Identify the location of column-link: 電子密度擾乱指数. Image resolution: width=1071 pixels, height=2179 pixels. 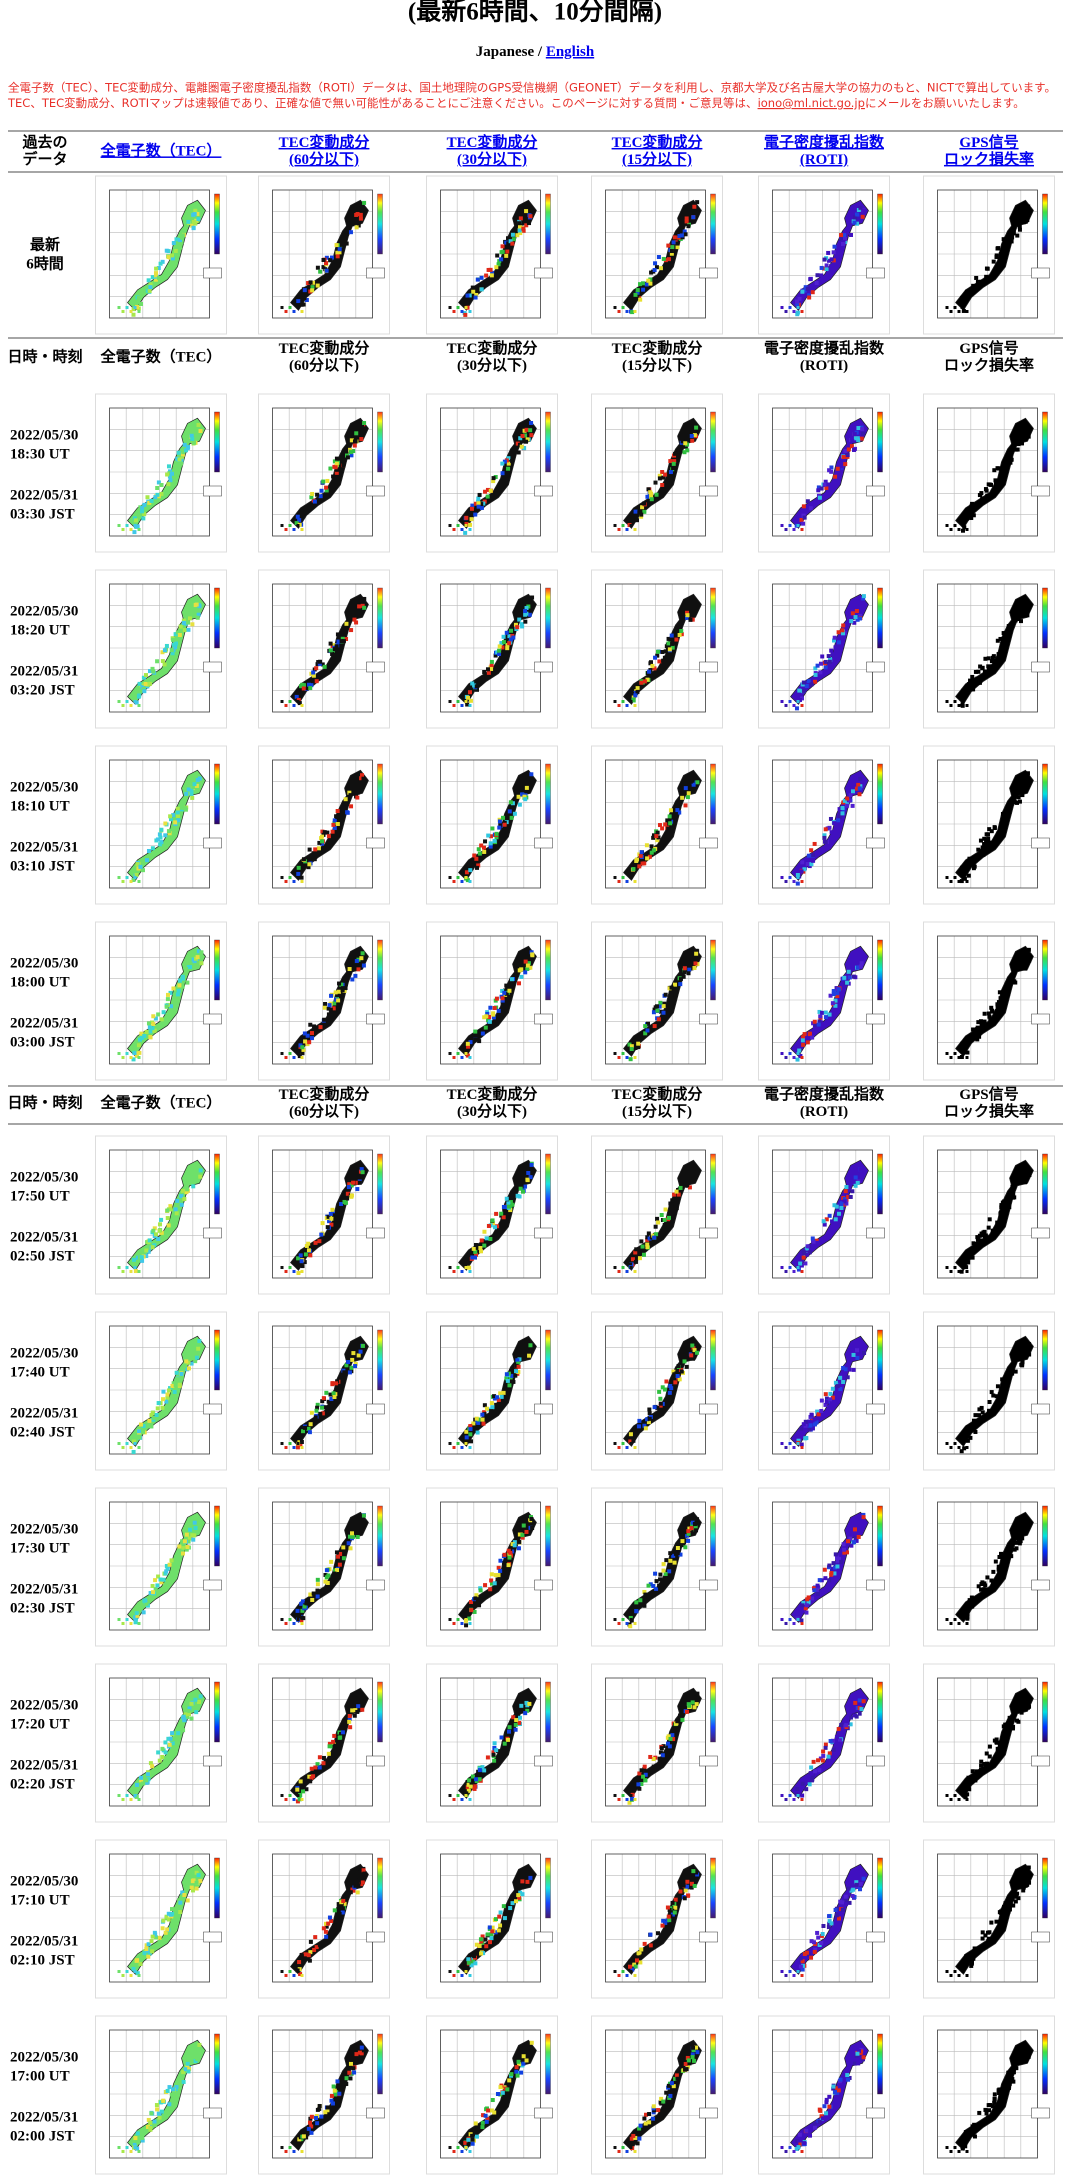
(824, 142).